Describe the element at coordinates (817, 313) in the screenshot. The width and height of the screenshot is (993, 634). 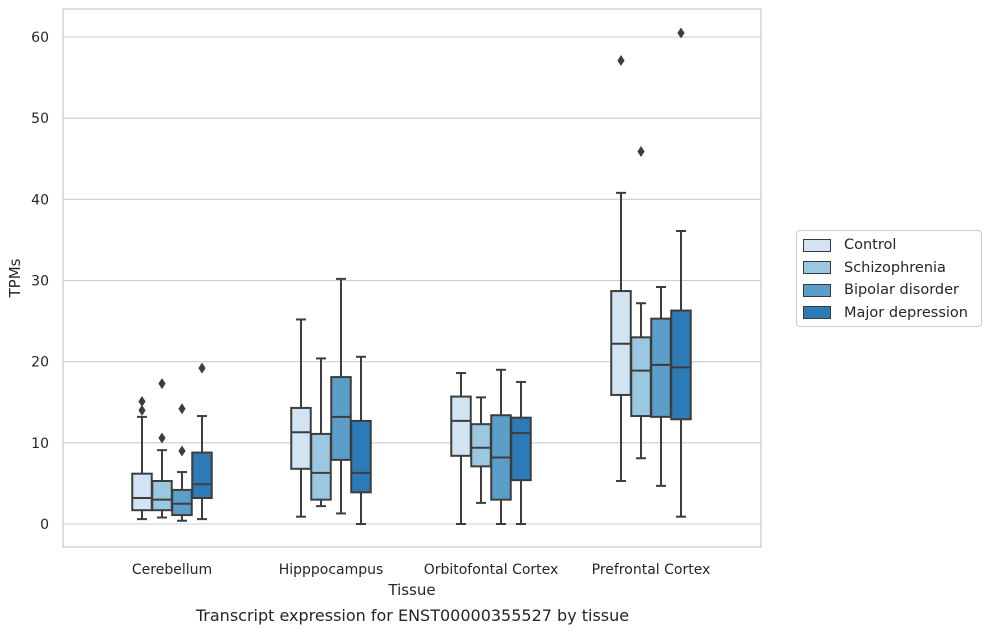
I see `legend-swatch-major-depression` at that location.